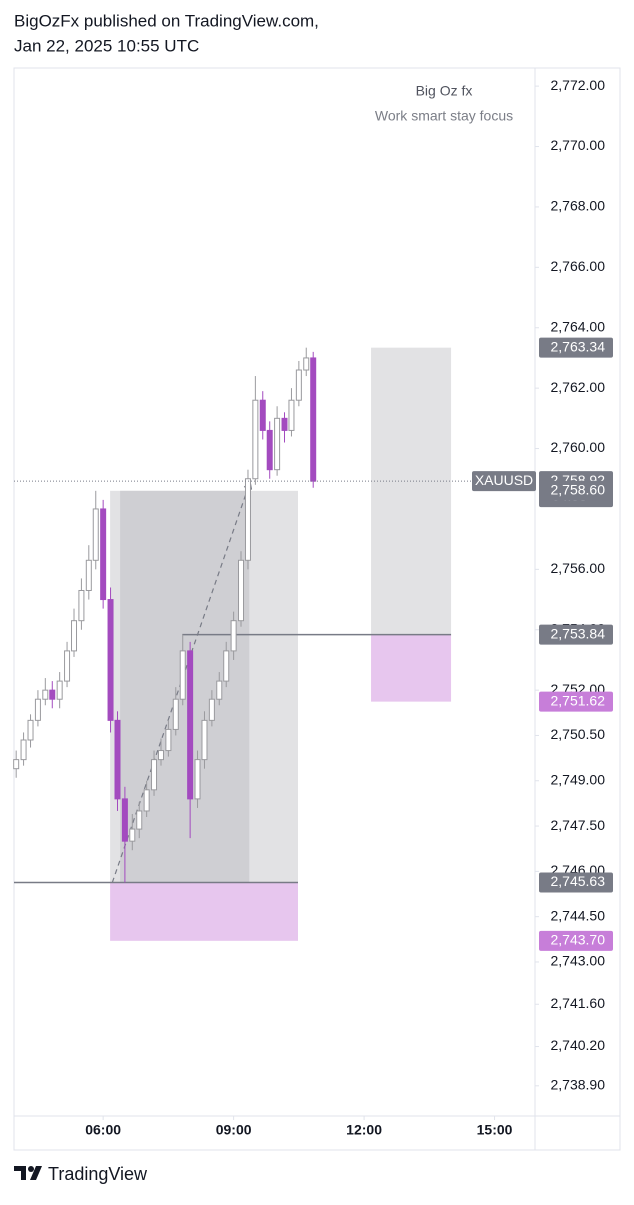  Describe the element at coordinates (578, 1085) in the screenshot. I see `y-tick-label: 2,738.90` at that location.